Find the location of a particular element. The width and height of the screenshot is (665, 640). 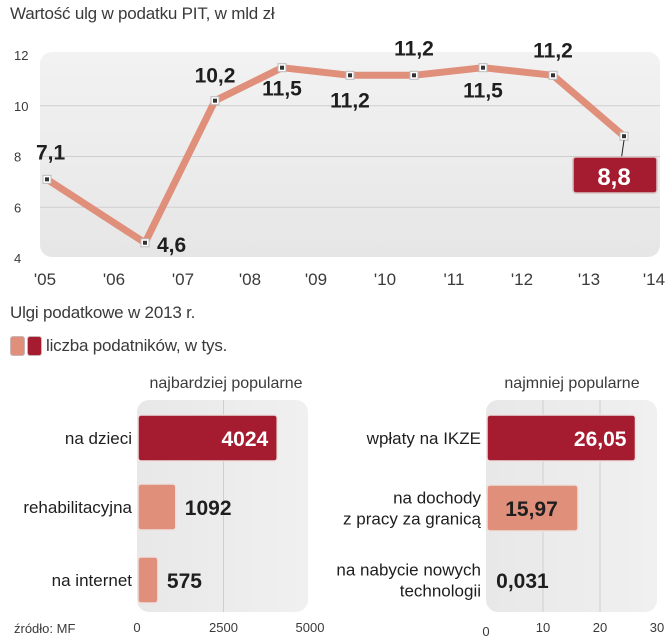

bar-category-label: na dzieci is located at coordinates (98, 438).